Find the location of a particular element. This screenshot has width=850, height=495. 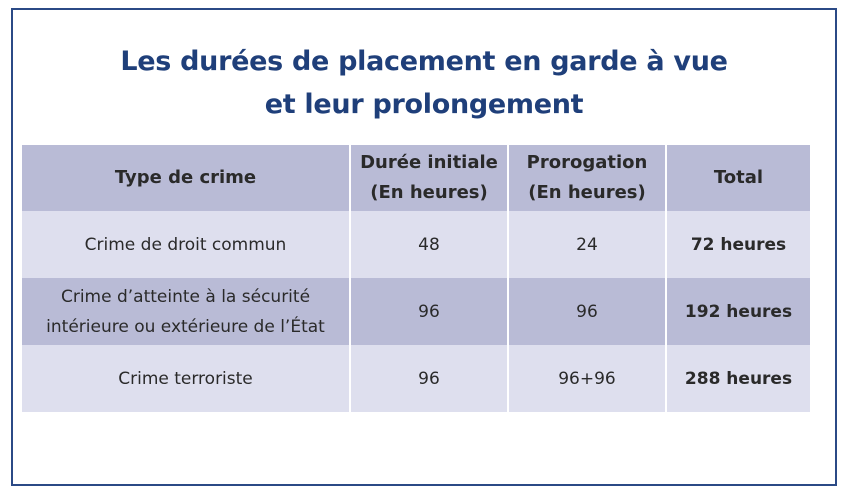

cell-initial: 48 is located at coordinates (429, 244).